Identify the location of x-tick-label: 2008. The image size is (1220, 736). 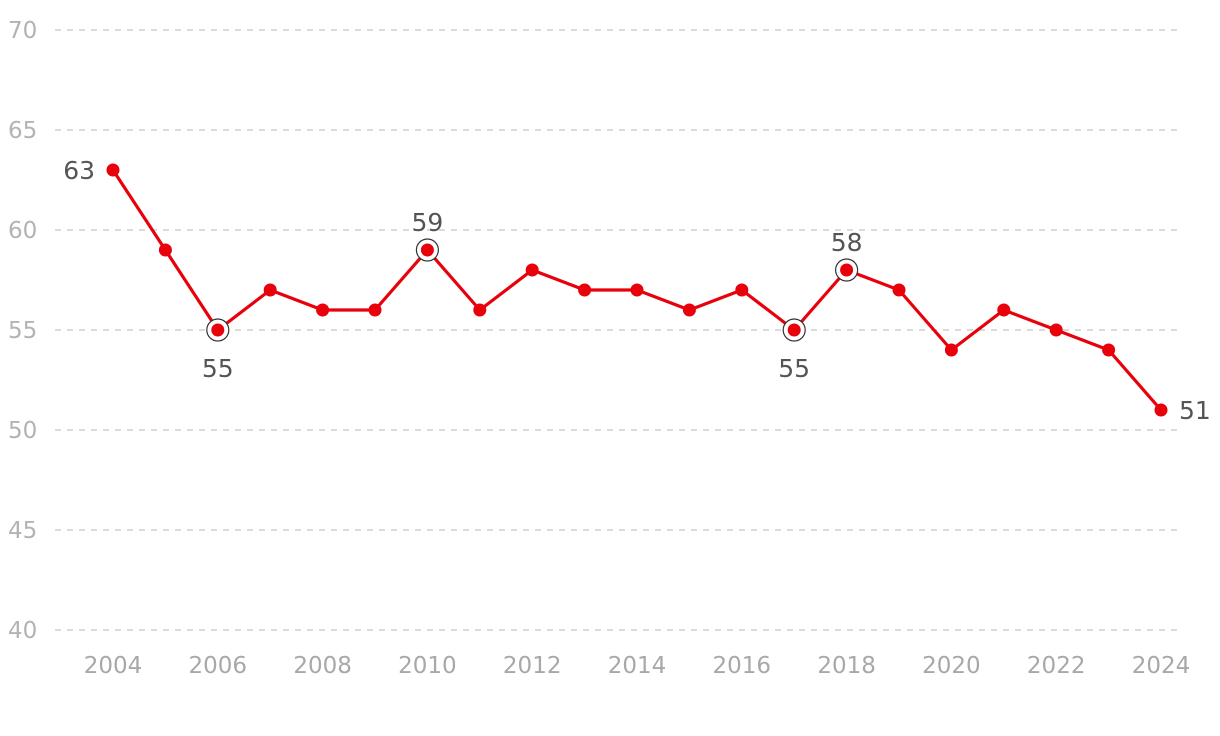
(322, 666).